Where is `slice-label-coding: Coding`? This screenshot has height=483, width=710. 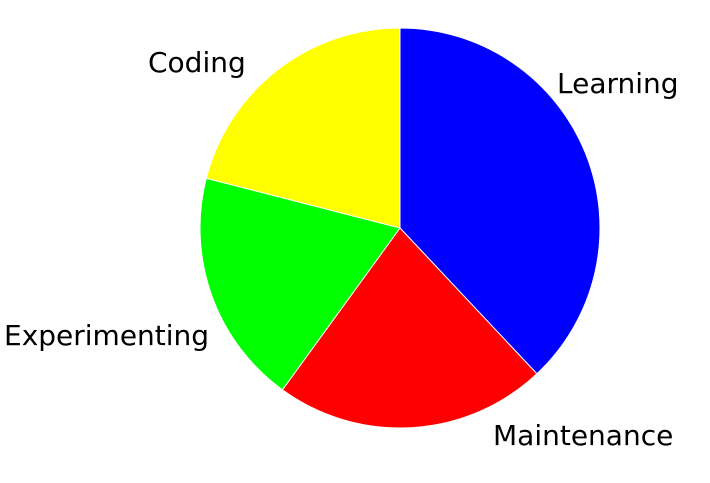
slice-label-coding: Coding is located at coordinates (197, 62).